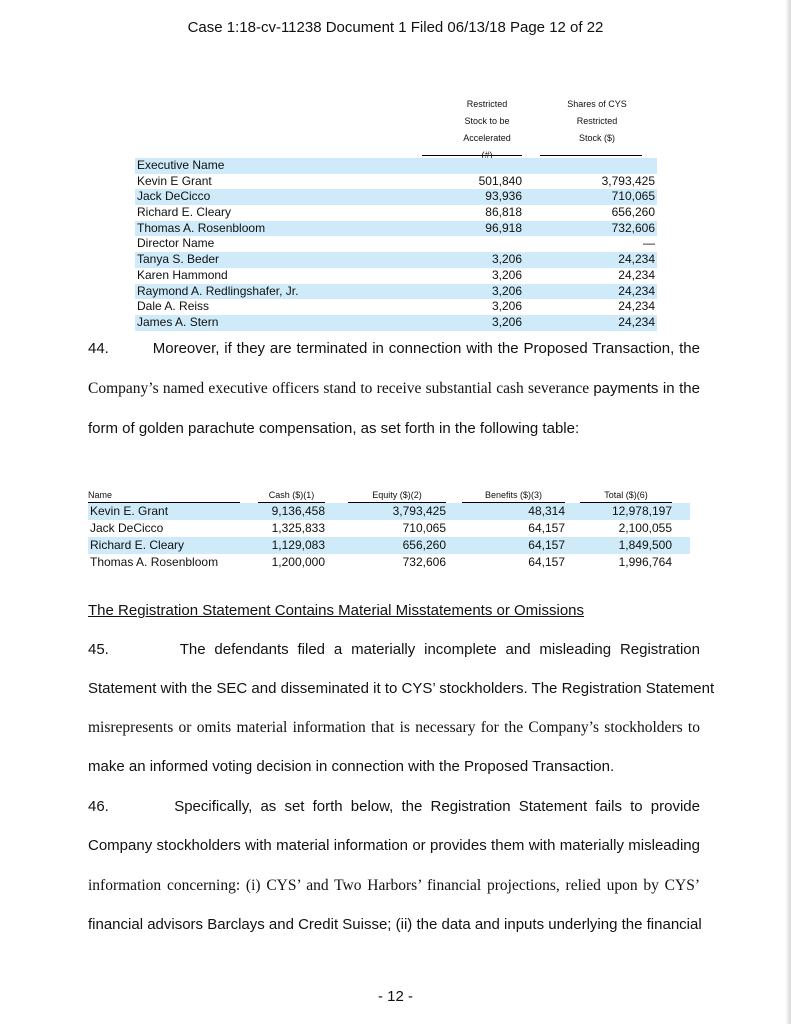 Image resolution: width=791 pixels, height=1024 pixels. I want to click on table-row: Raymond A. Redlingshafer, Jr. 3,206 24,234, so click(396, 291).